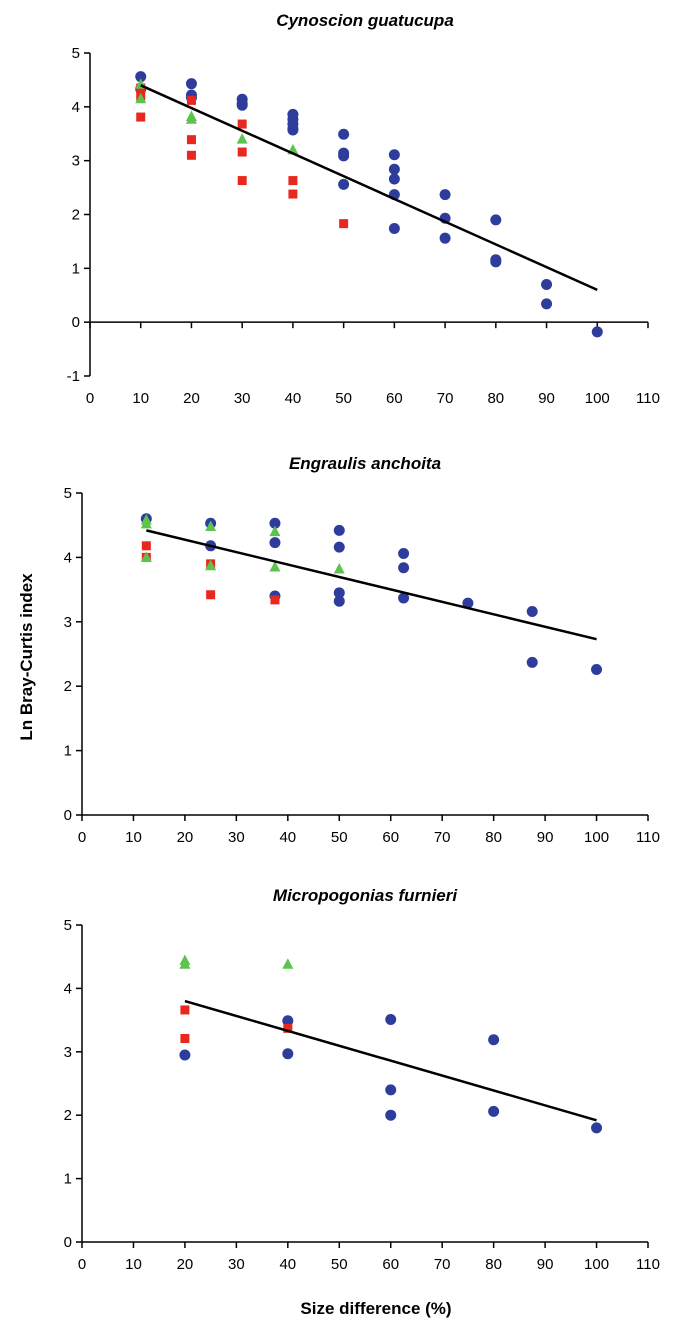  I want to click on chart-title: Engraulis anchoita, so click(365, 463).